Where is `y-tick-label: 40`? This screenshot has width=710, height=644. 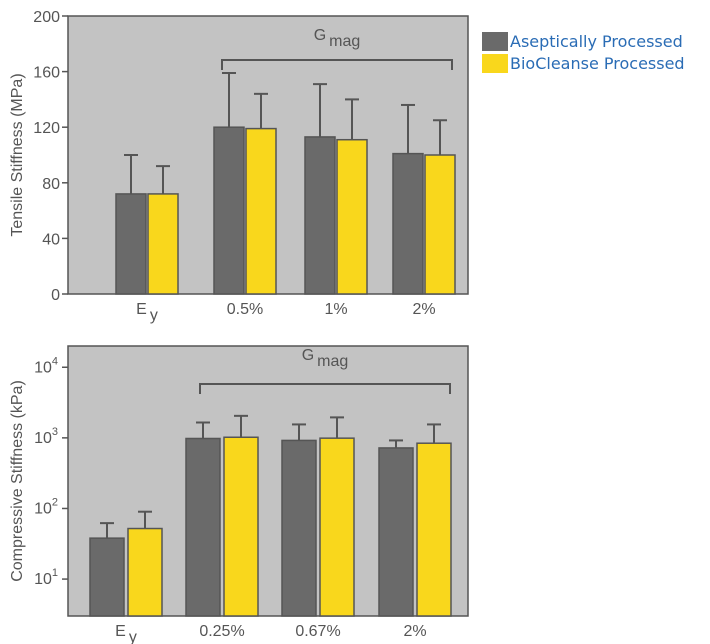
y-tick-label: 40 is located at coordinates (51, 239).